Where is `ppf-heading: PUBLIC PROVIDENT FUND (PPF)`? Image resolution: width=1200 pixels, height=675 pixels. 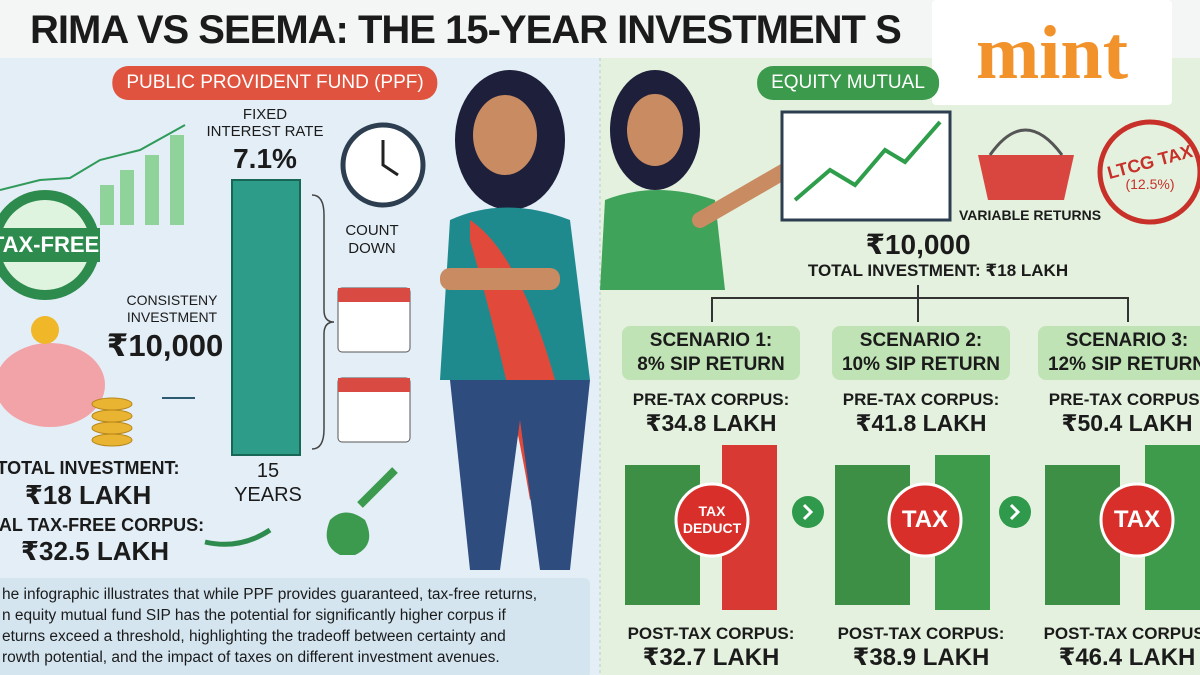
ppf-heading: PUBLIC PROVIDENT FUND (PPF) is located at coordinates (275, 83).